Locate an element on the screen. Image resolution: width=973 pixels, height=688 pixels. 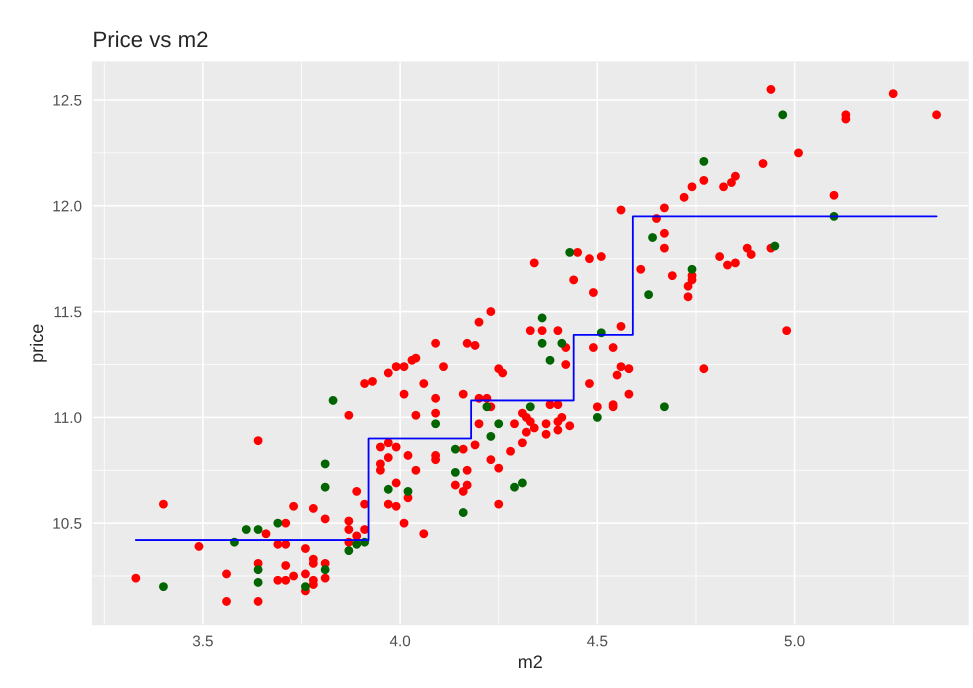
y-tick-label: 11.0 is located at coordinates (68, 418).